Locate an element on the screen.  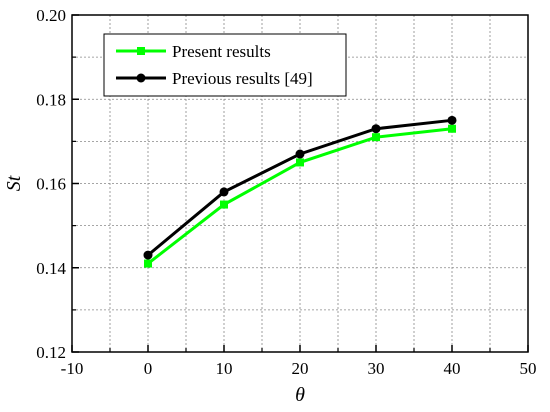
y-tick-label: 0.18 is located at coordinates (51, 99).